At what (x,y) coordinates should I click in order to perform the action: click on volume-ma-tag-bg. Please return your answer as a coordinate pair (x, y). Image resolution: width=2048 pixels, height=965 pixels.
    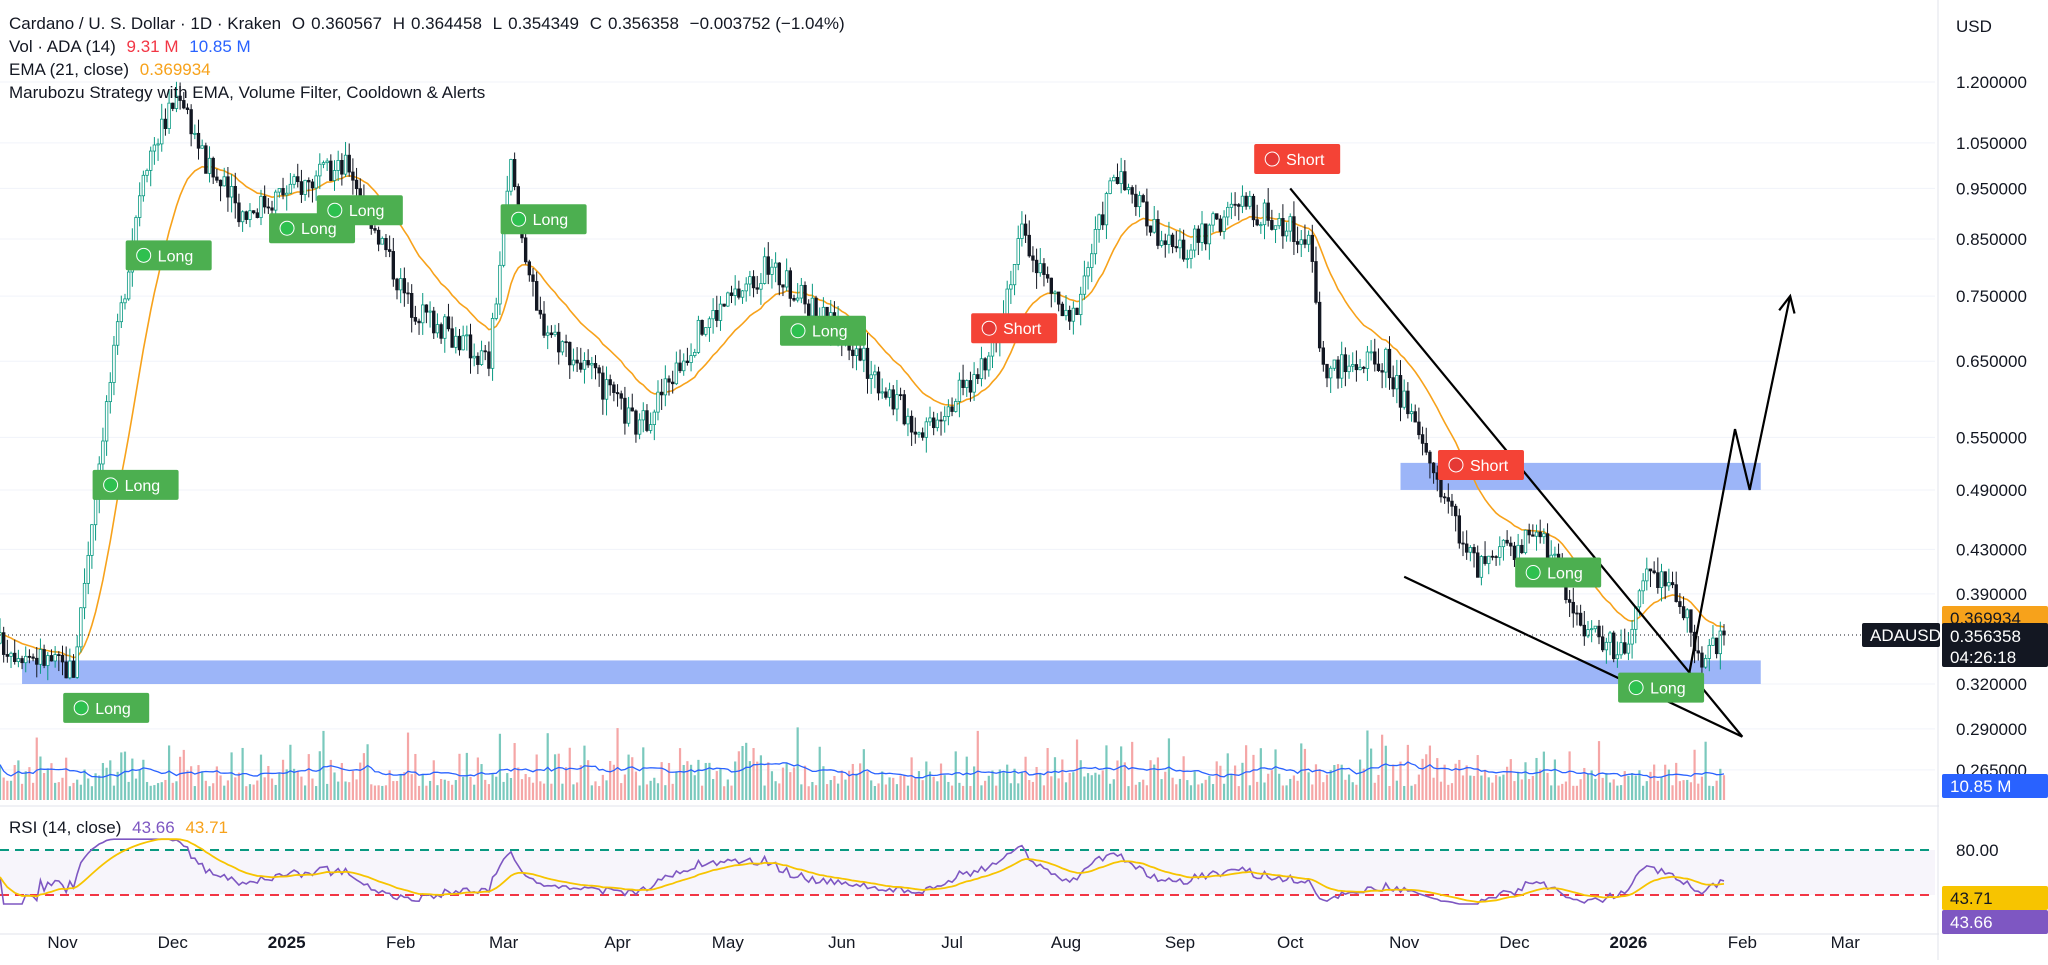
    Looking at the image, I should click on (1995, 786).